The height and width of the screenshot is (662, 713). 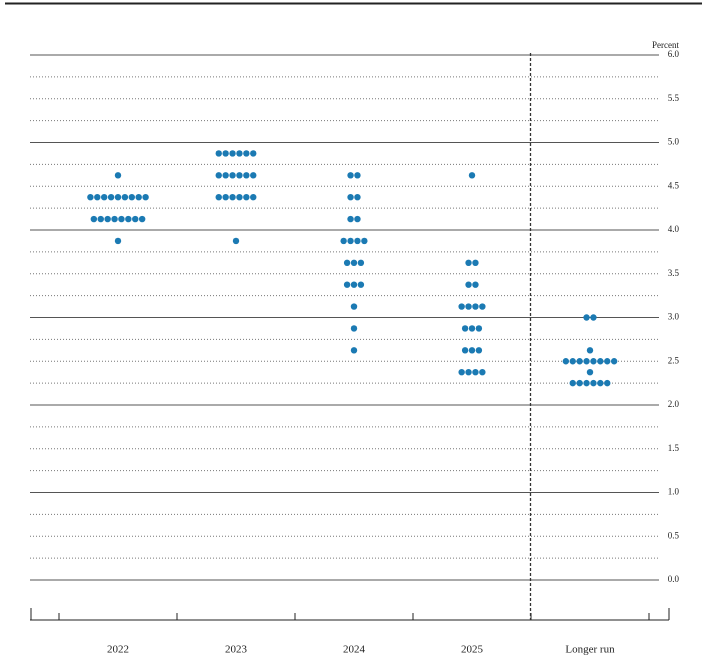 I want to click on y-tick-label: 0.5, so click(x=674, y=535).